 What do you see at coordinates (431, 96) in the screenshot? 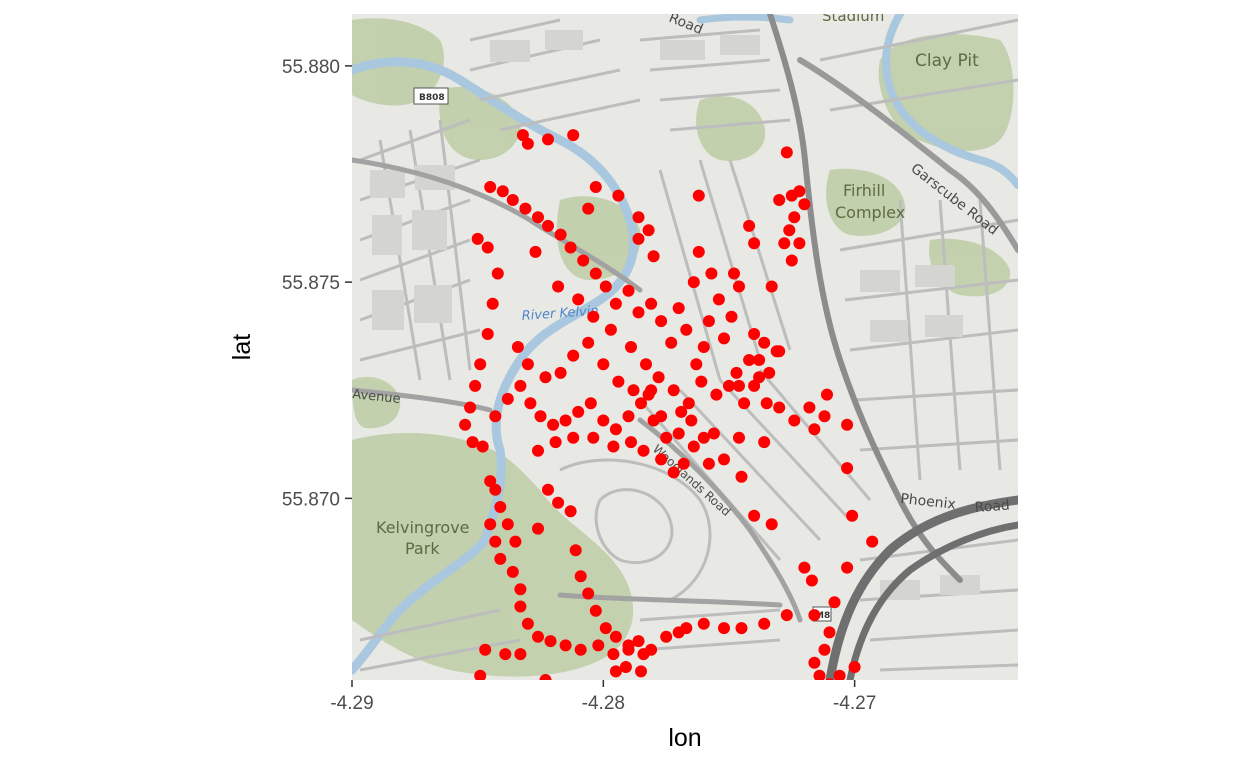
I see `road-shield-b808: B808` at bounding box center [431, 96].